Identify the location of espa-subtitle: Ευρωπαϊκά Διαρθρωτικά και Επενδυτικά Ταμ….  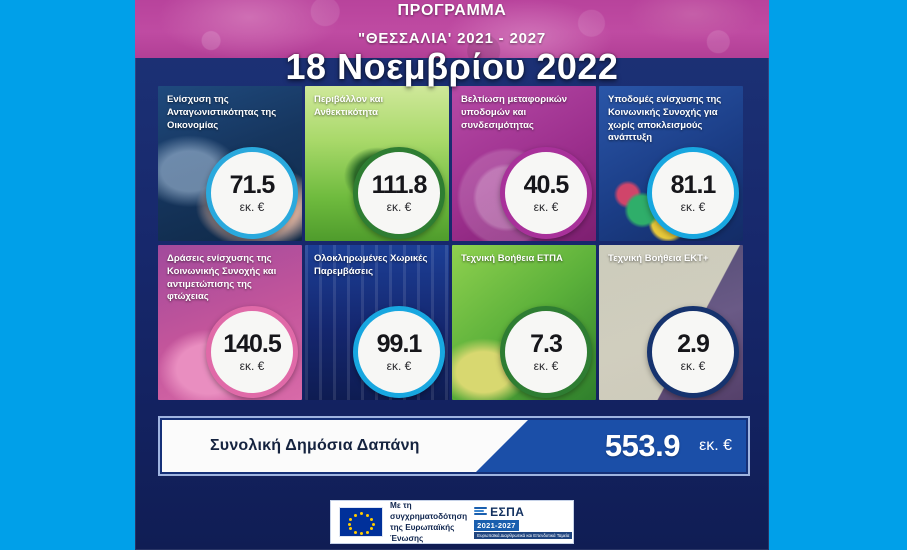
(523, 535).